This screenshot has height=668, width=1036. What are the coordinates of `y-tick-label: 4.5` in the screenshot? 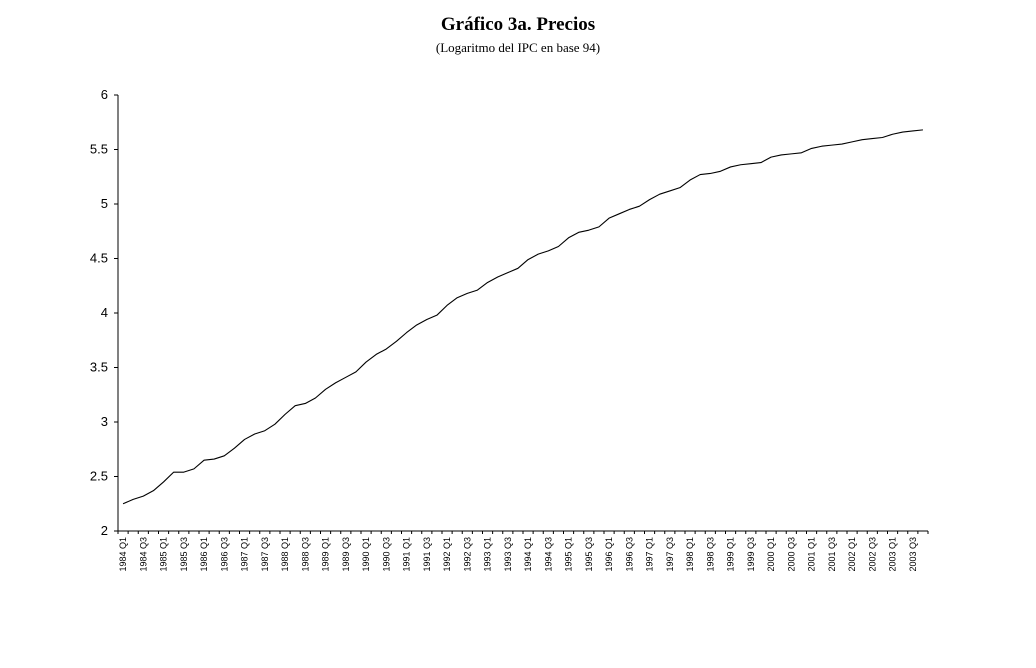 It's located at (99, 258).